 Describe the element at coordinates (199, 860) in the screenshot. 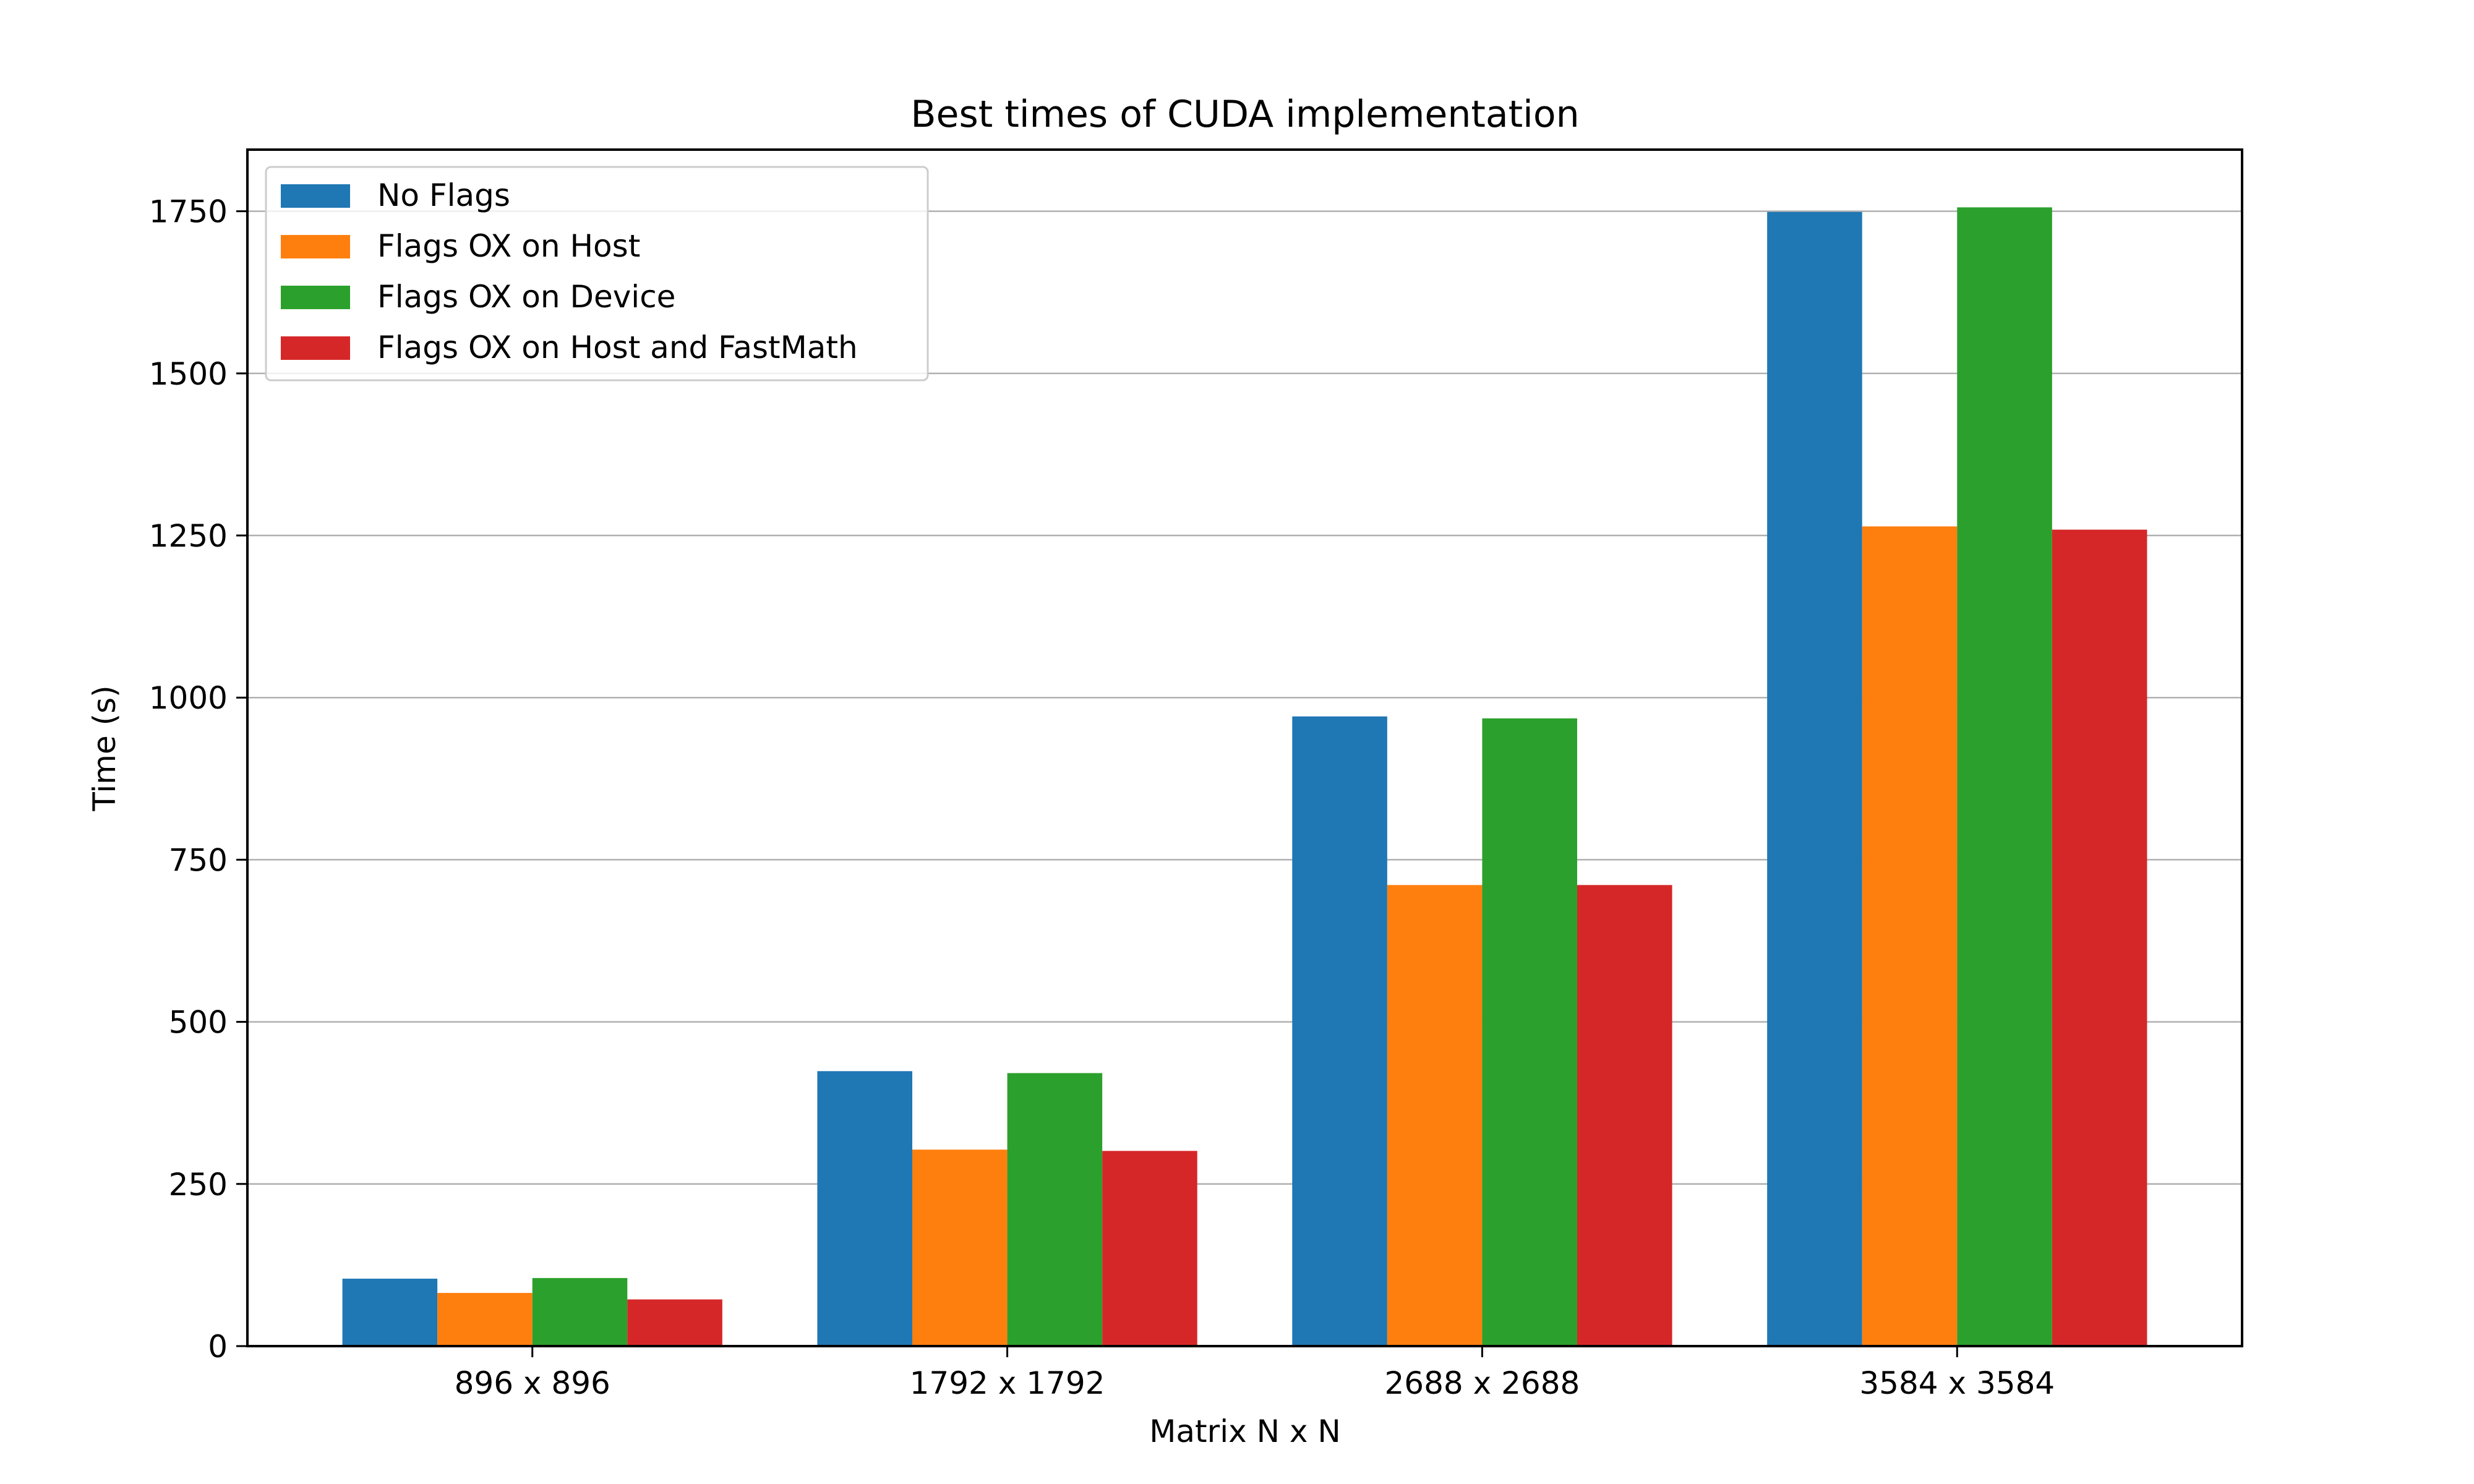

I see `y-tick-label: 750` at that location.